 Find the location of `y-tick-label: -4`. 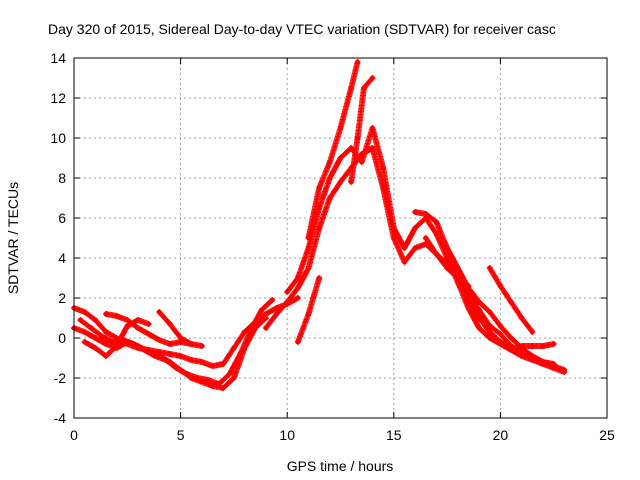

y-tick-label: -4 is located at coordinates (60, 418).